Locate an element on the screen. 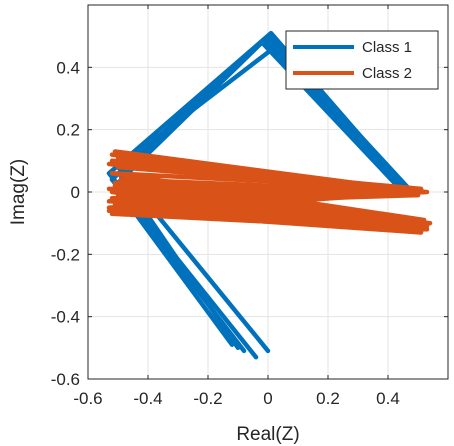  y-tick-label: -0.6 is located at coordinates (65, 379).